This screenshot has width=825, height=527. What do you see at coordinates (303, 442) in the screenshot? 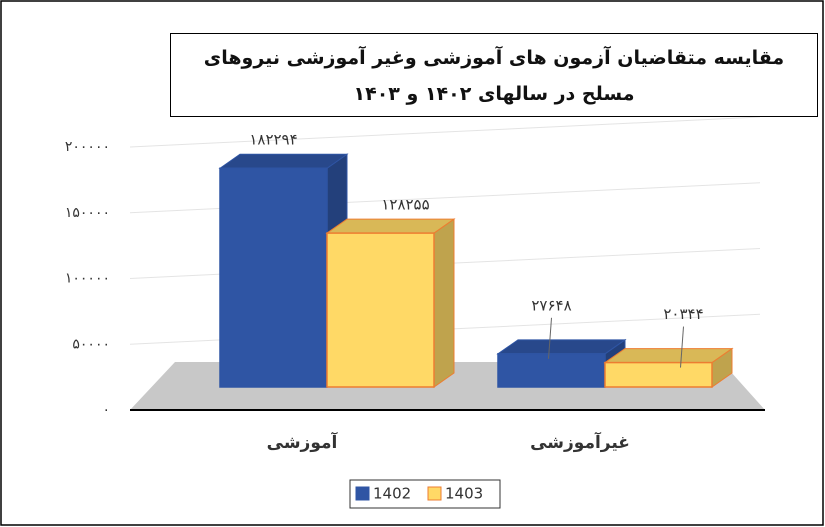
I see `x-tick-label: آموزشی` at bounding box center [303, 442].